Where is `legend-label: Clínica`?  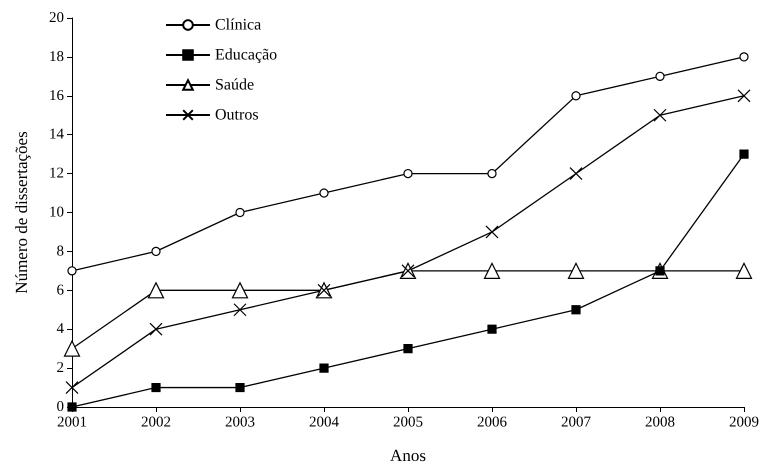
legend-label: Clínica is located at coordinates (238, 25).